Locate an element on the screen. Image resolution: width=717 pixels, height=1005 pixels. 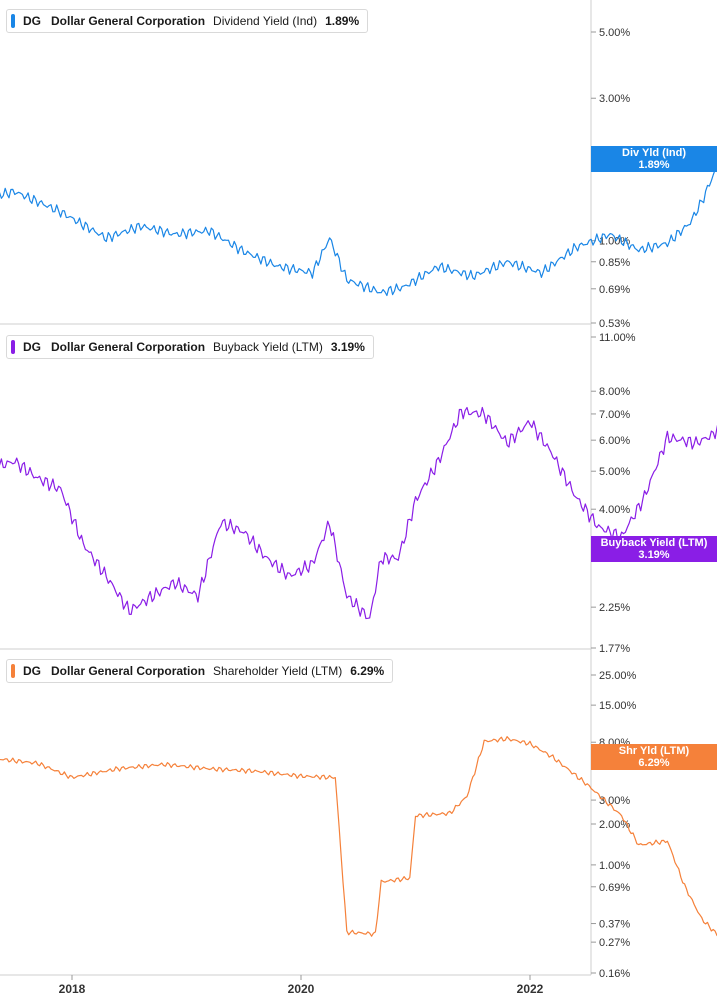
tag-label: Shr Yld (LTM) is located at coordinates (654, 751).